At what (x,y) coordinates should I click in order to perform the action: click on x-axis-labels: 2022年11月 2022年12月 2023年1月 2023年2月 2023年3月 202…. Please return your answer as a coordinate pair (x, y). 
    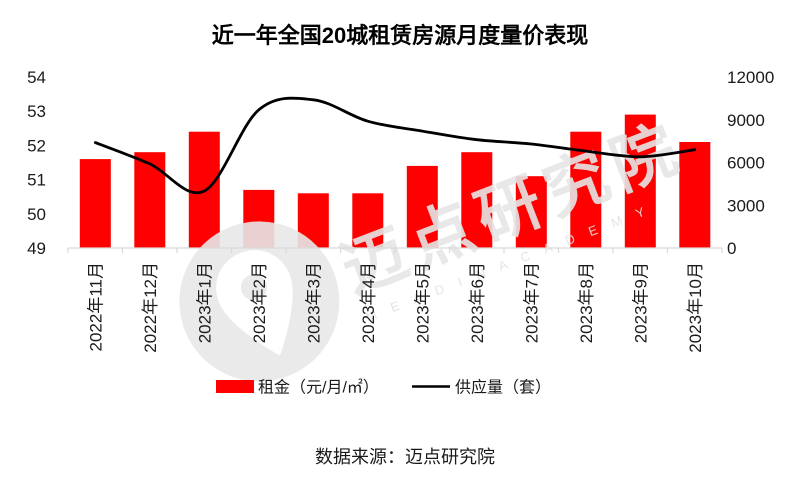
    Looking at the image, I should click on (395, 307).